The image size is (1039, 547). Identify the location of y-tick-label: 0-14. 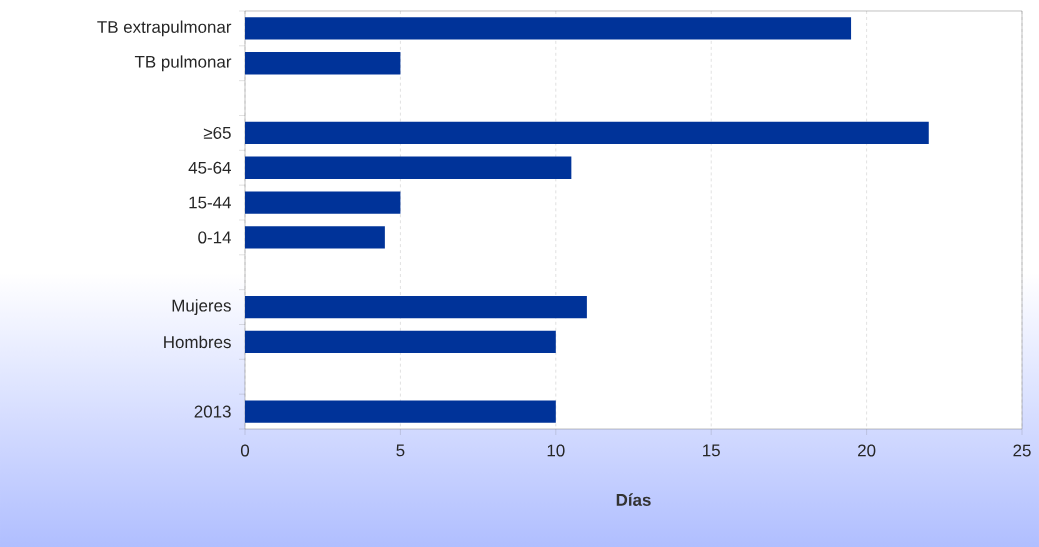
(214, 237).